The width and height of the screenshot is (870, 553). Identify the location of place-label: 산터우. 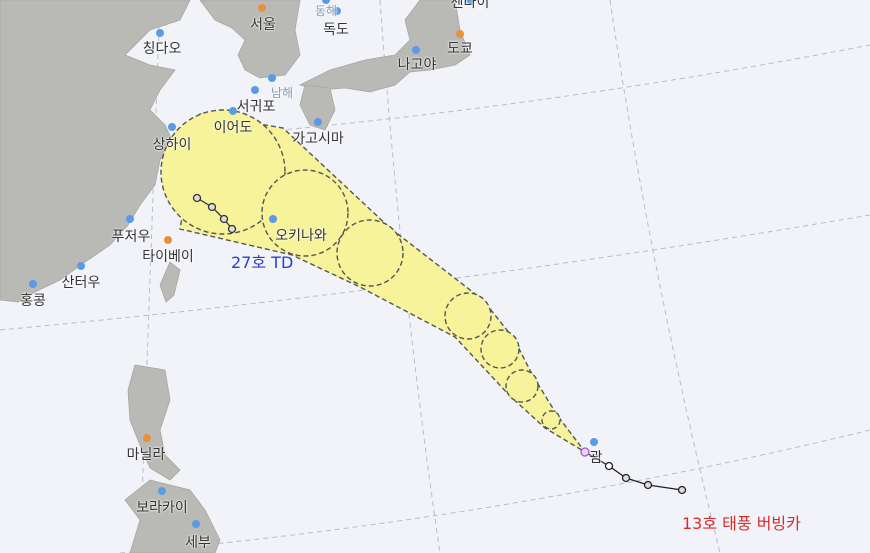
(81, 283).